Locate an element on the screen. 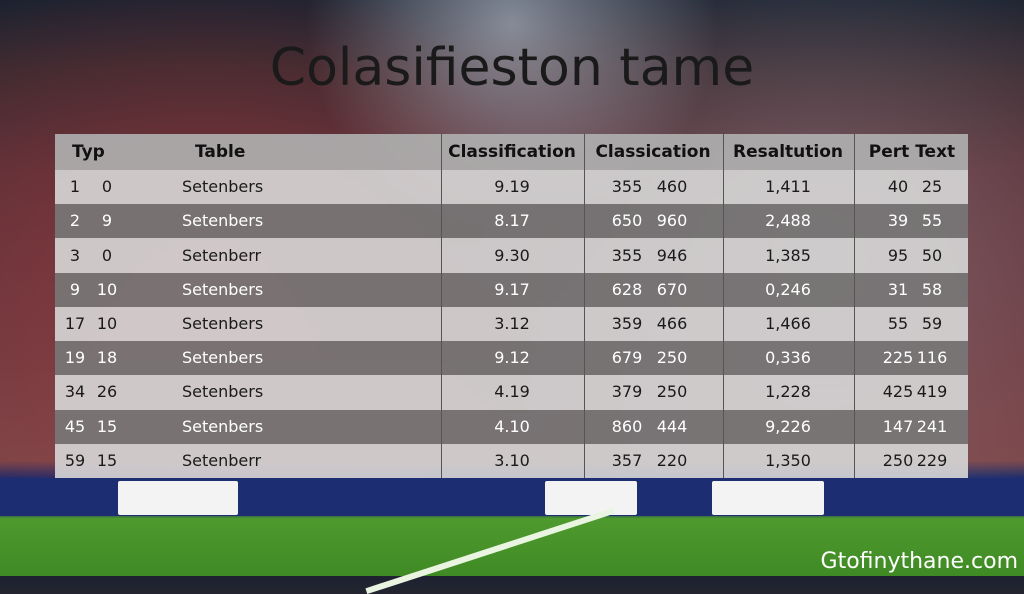 This screenshot has width=1024, height=594. table-cell: 860 is located at coordinates (627, 426).